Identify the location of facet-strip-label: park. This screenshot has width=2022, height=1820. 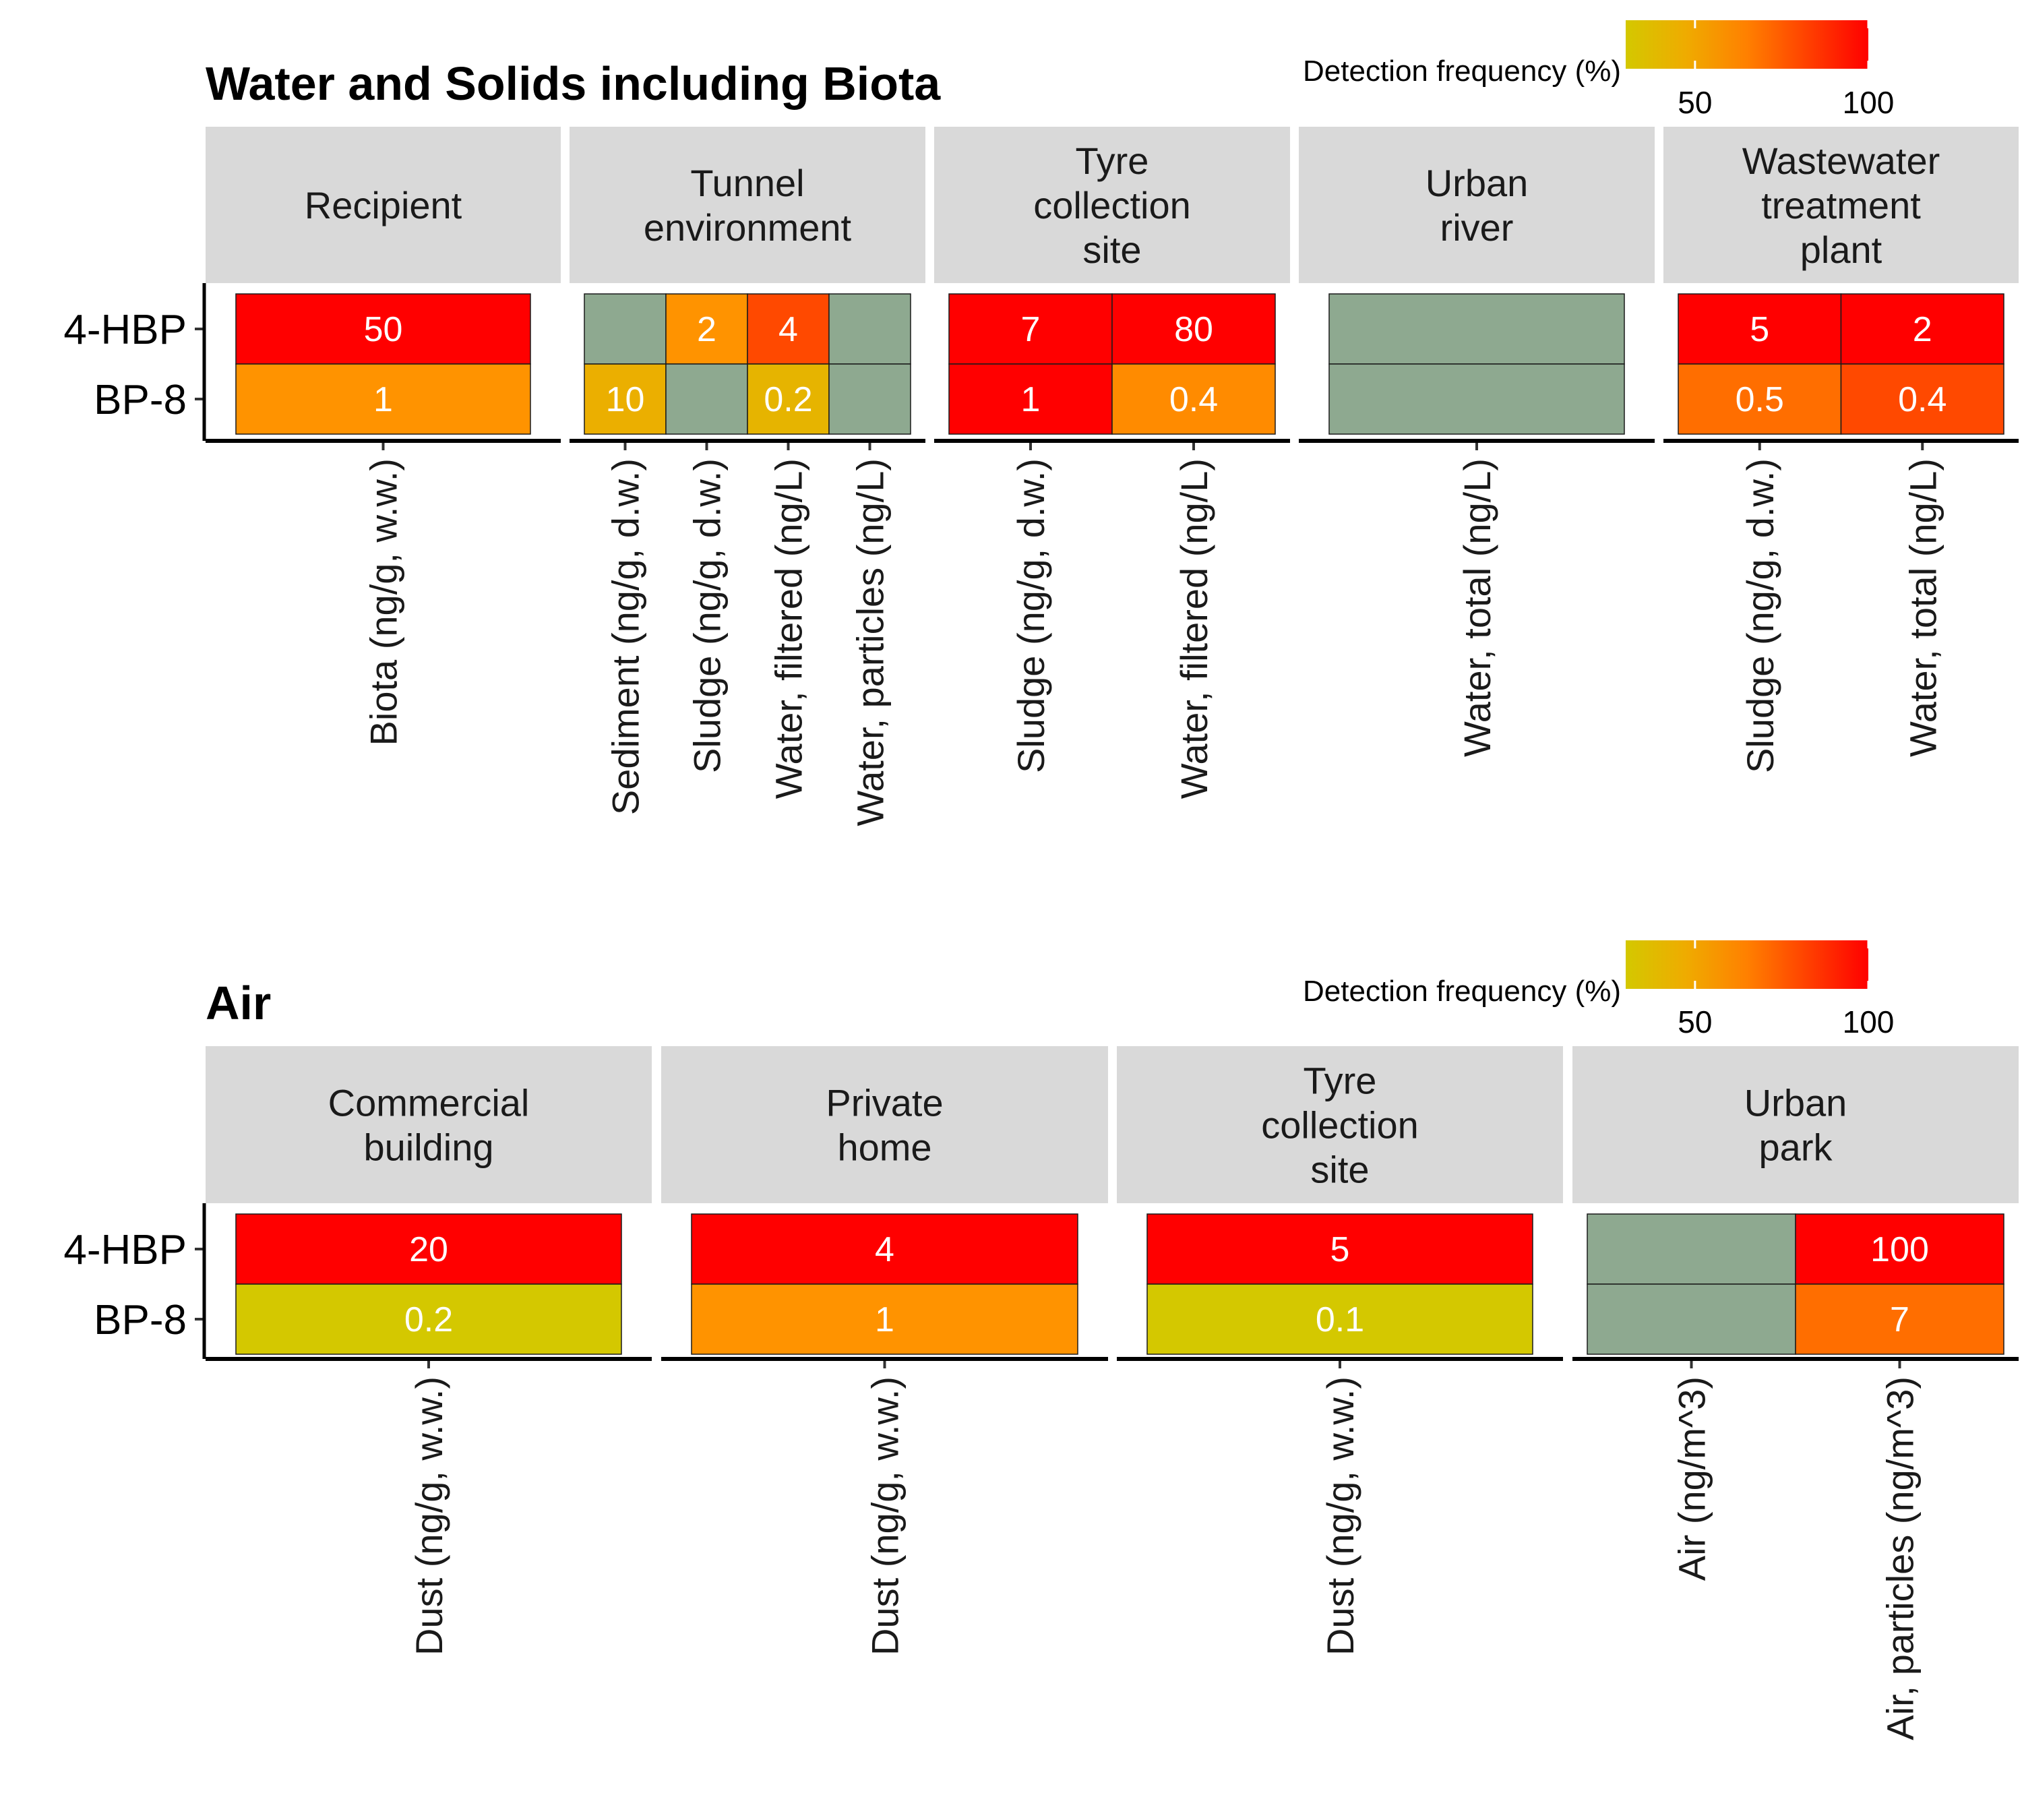
(1796, 1147).